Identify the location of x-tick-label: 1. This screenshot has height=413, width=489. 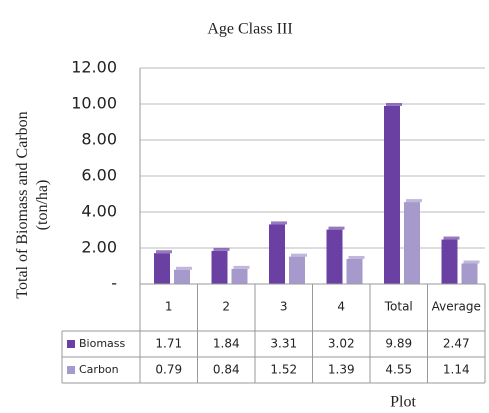
(169, 307).